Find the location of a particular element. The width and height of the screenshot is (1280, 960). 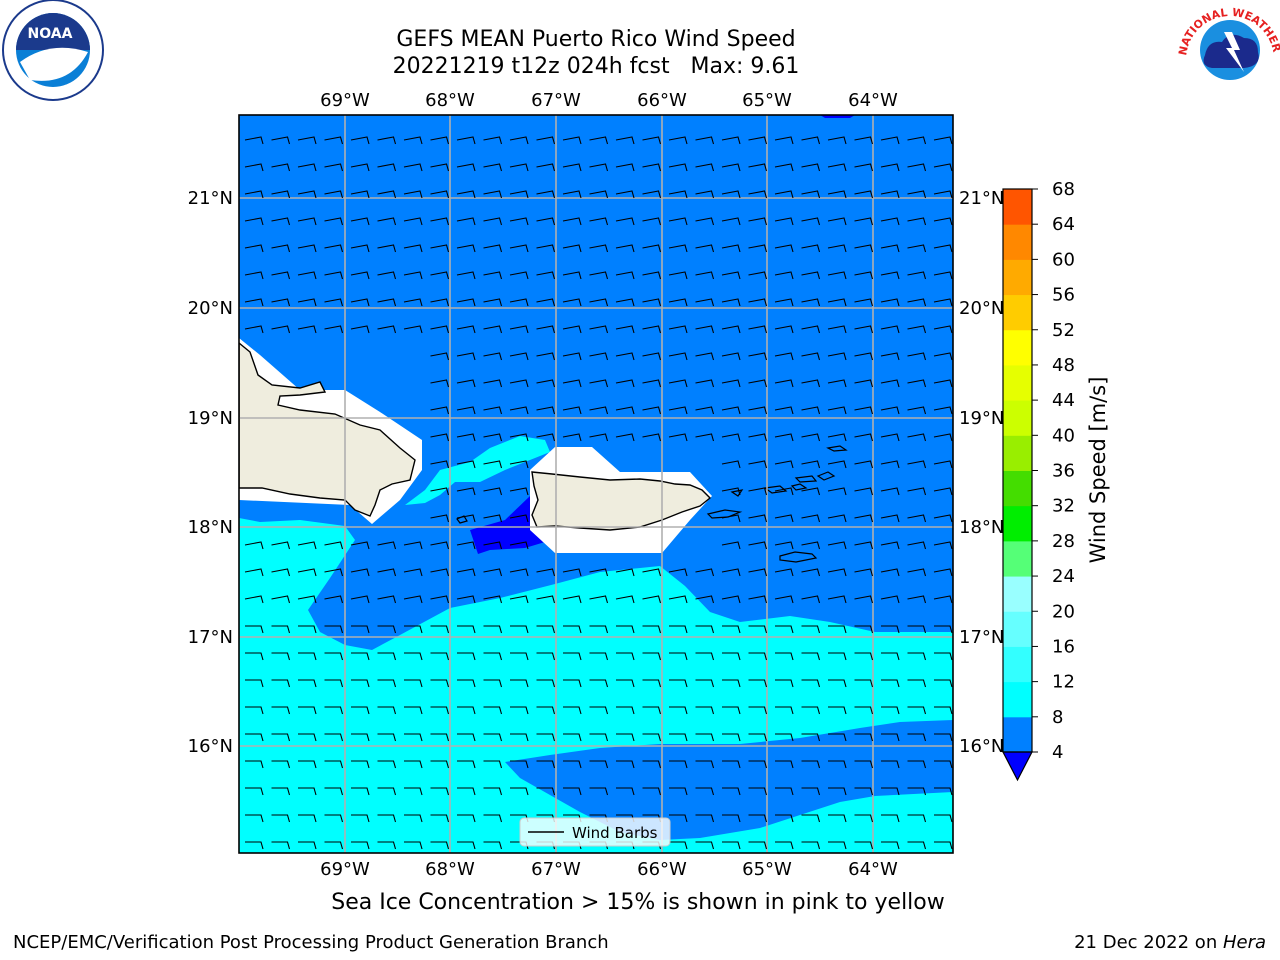

land-puerto-rico is located at coordinates (621, 501).